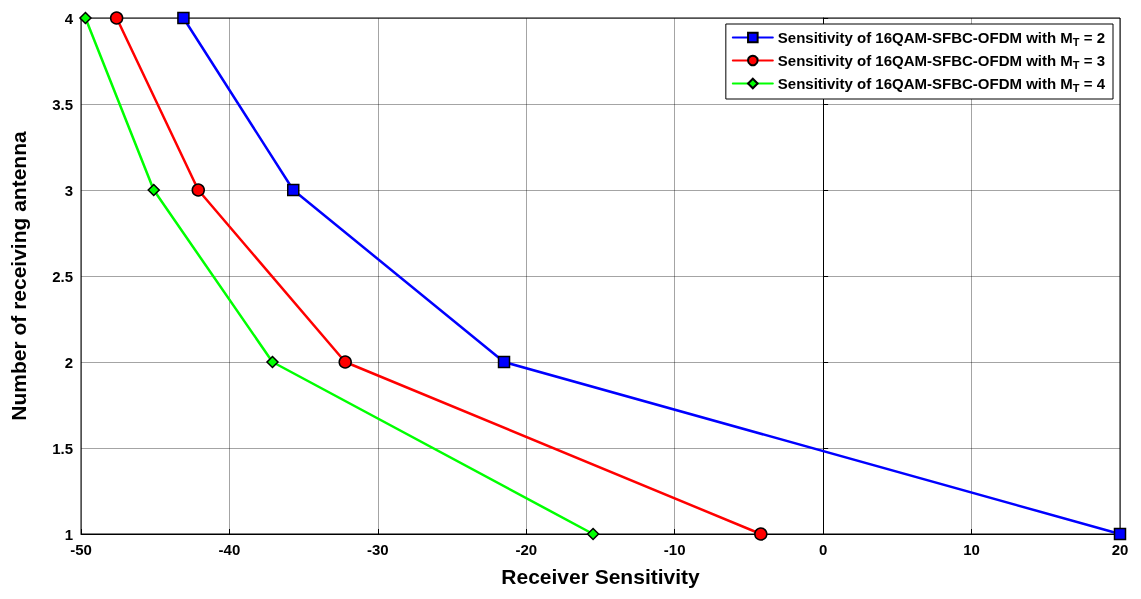 The width and height of the screenshot is (1141, 599). I want to click on x-tick-label: 0, so click(823, 549).